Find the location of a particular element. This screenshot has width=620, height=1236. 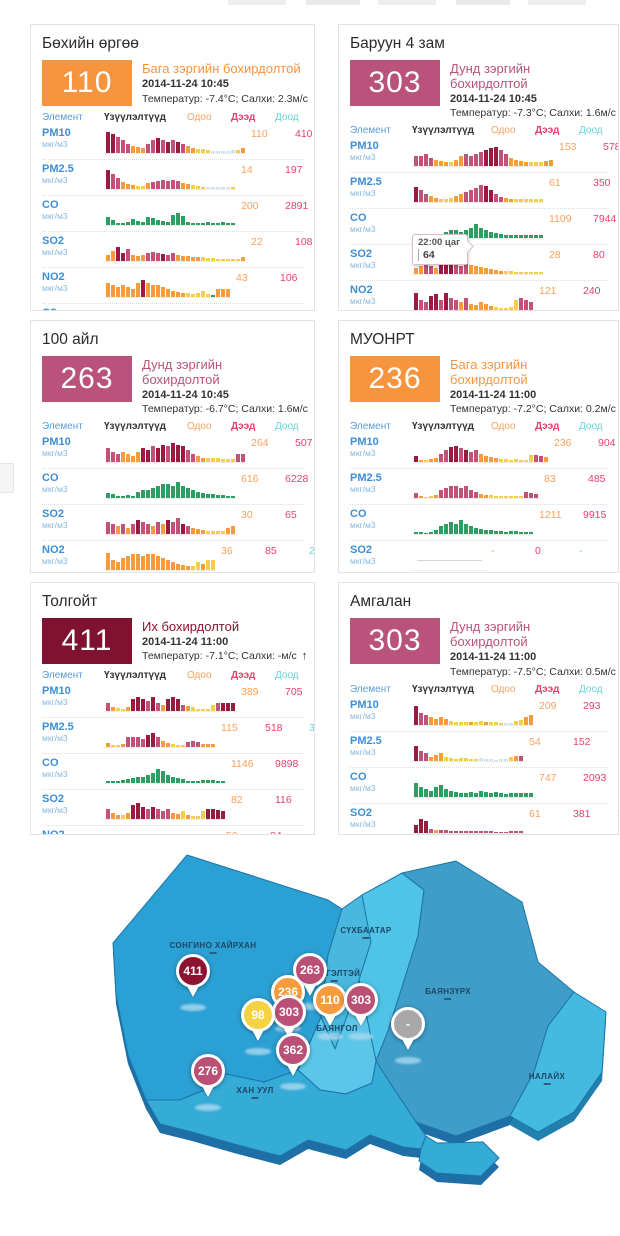

district-bayanzurkh is located at coordinates (475, 998).